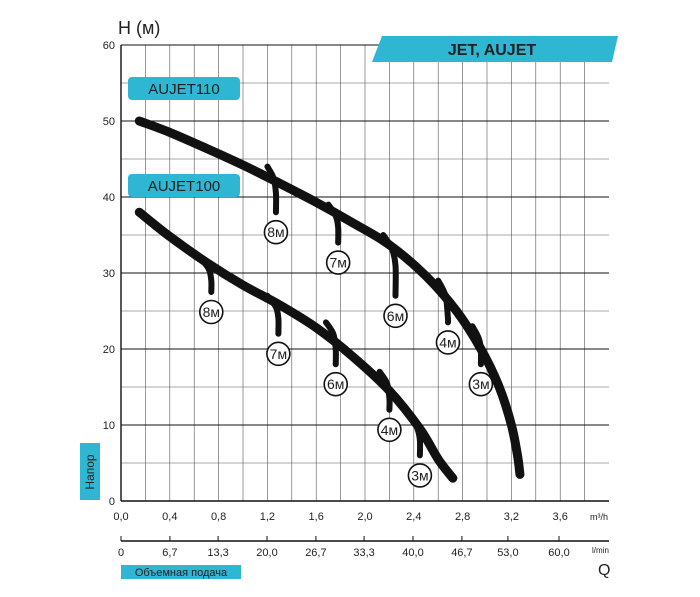  Describe the element at coordinates (169, 553) in the screenshot. I see `x-tick-label-lmin: 6,7` at that location.